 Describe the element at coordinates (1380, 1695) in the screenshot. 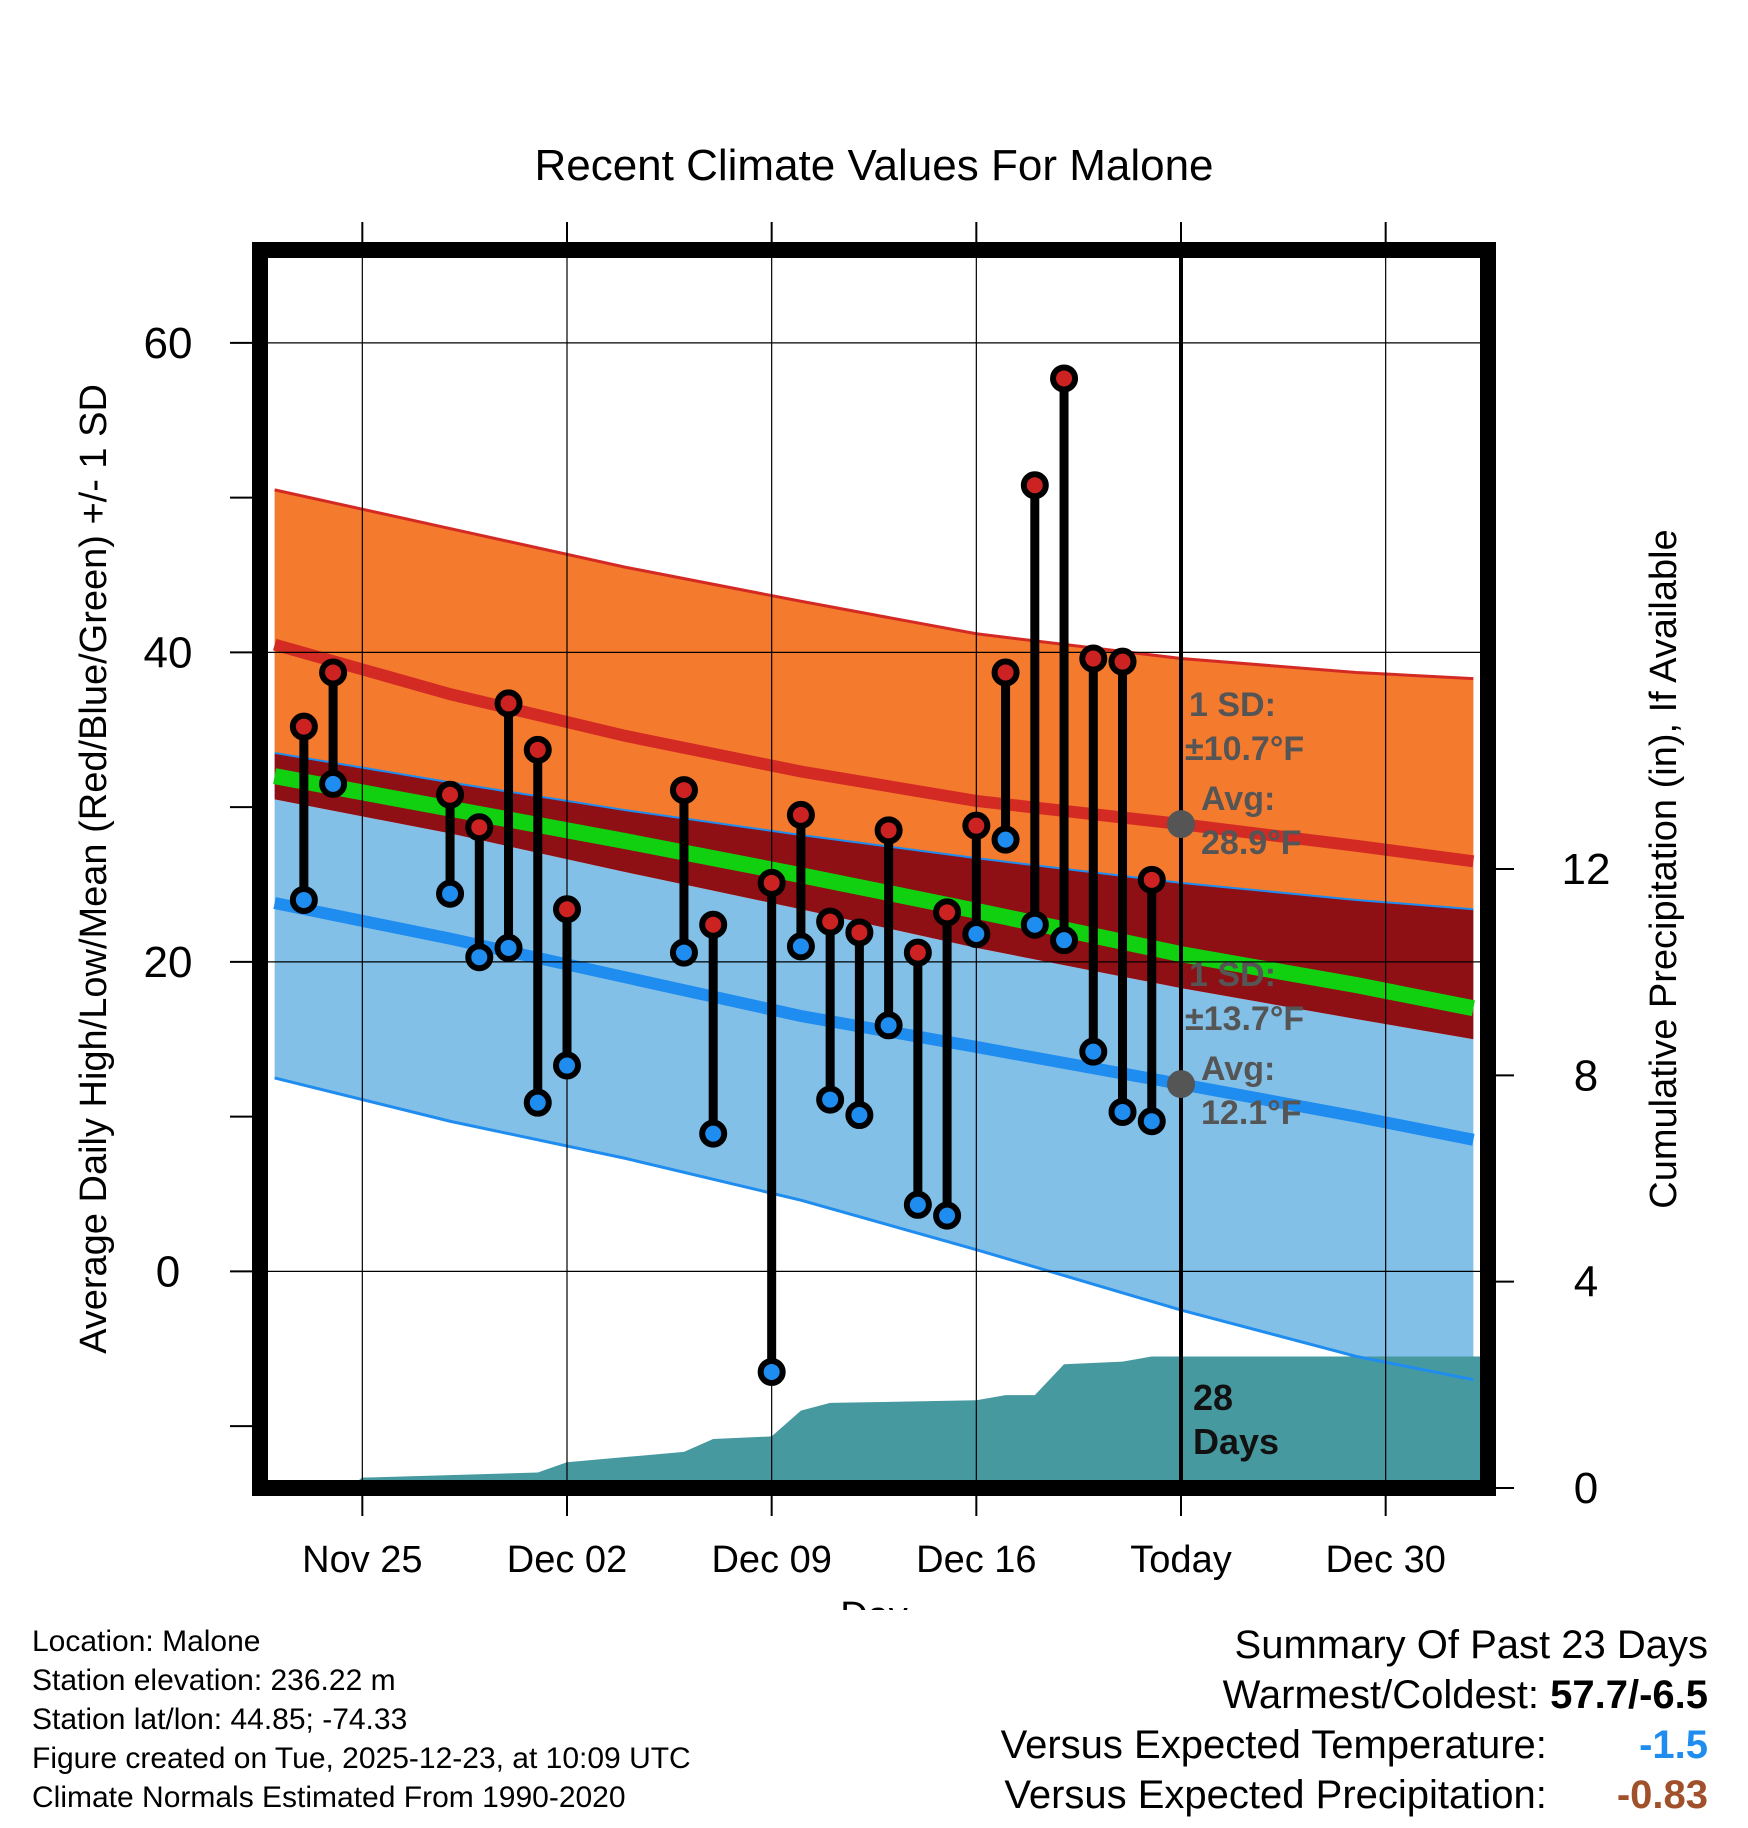

I see `warm-cold-label: Warmest/Coldest:` at that location.